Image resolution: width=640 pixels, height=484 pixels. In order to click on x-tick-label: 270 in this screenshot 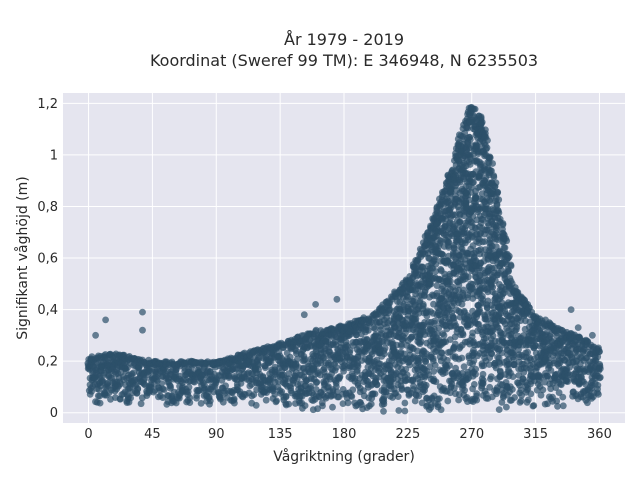, I will do `click(471, 434)`.